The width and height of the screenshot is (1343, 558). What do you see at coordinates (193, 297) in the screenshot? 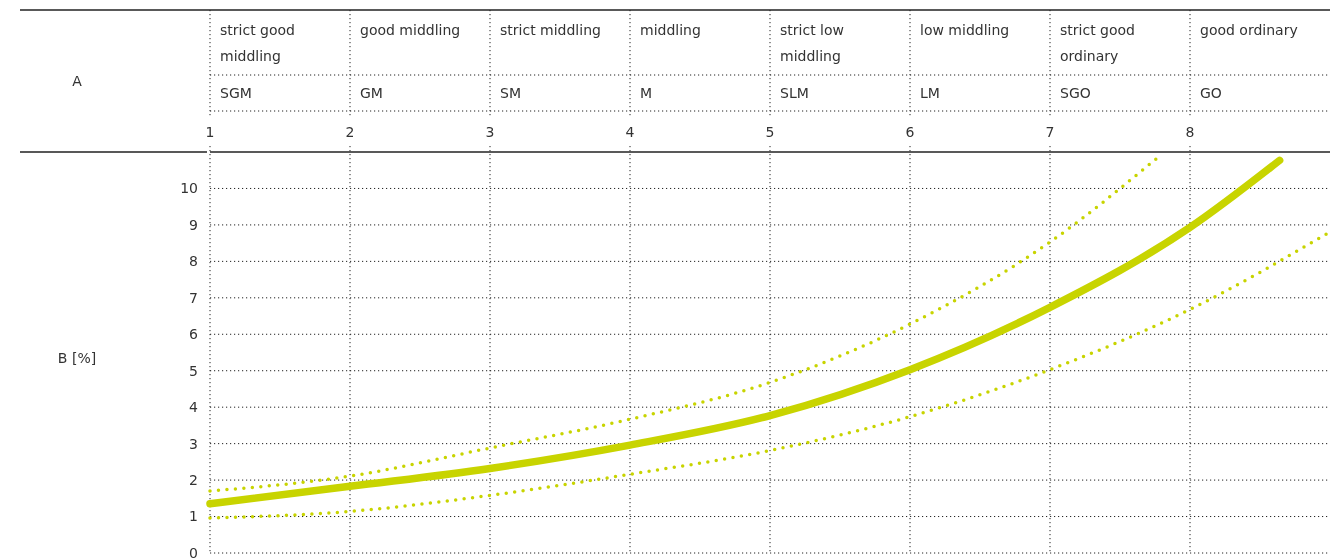
I see `y-tick-label: 7` at bounding box center [193, 297].